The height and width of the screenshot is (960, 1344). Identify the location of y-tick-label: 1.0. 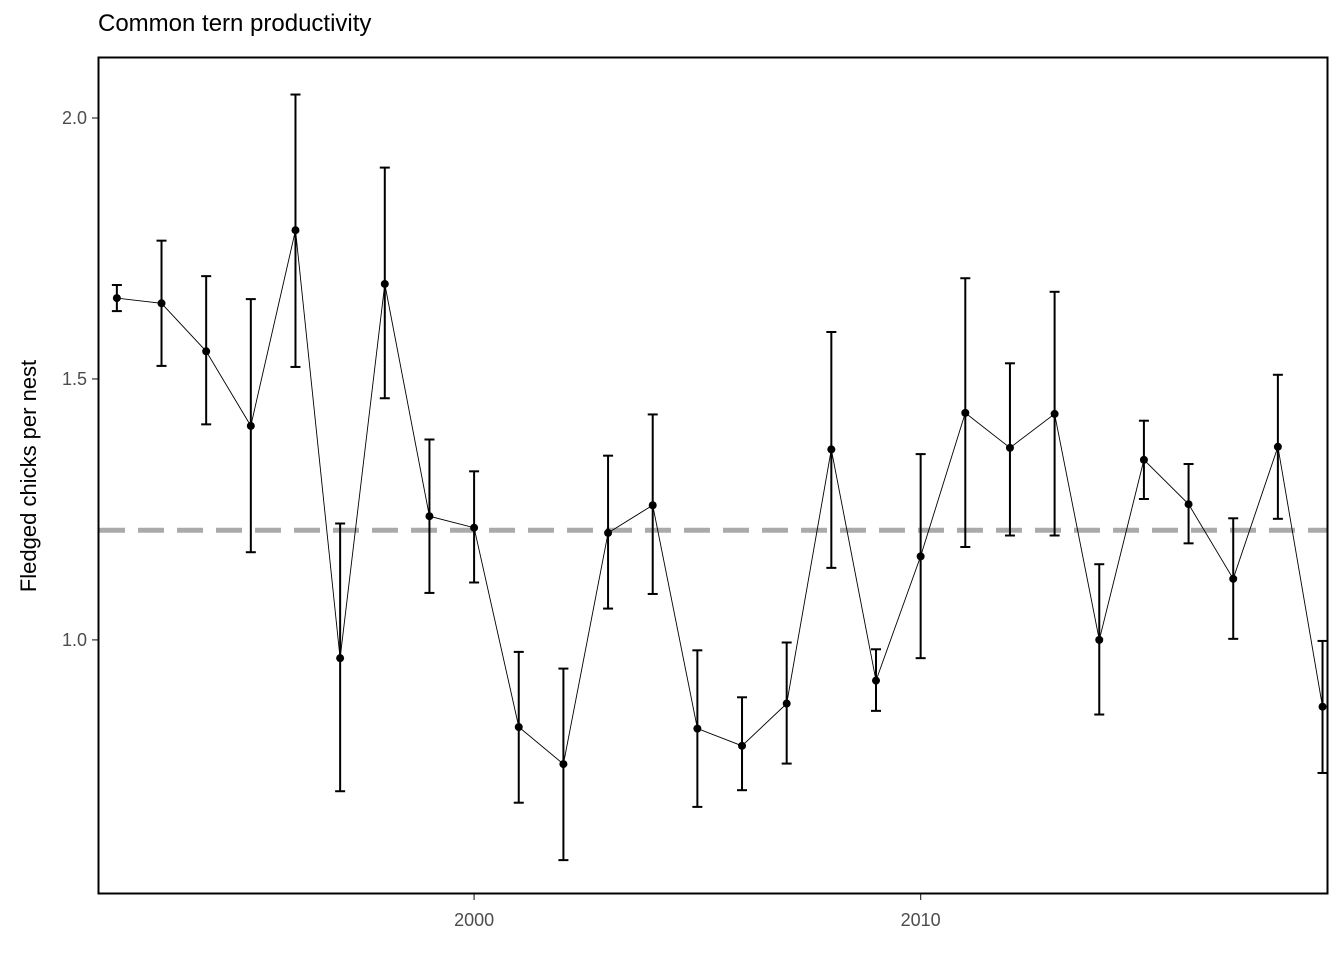
(74, 640).